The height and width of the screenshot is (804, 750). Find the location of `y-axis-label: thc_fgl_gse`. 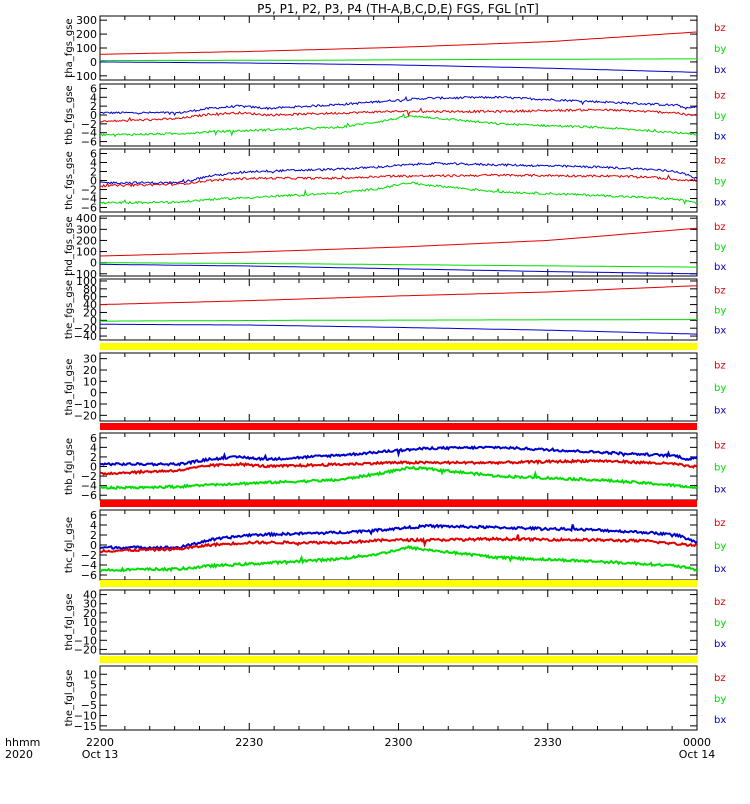

y-axis-label: thc_fgl_gse is located at coordinates (69, 545).